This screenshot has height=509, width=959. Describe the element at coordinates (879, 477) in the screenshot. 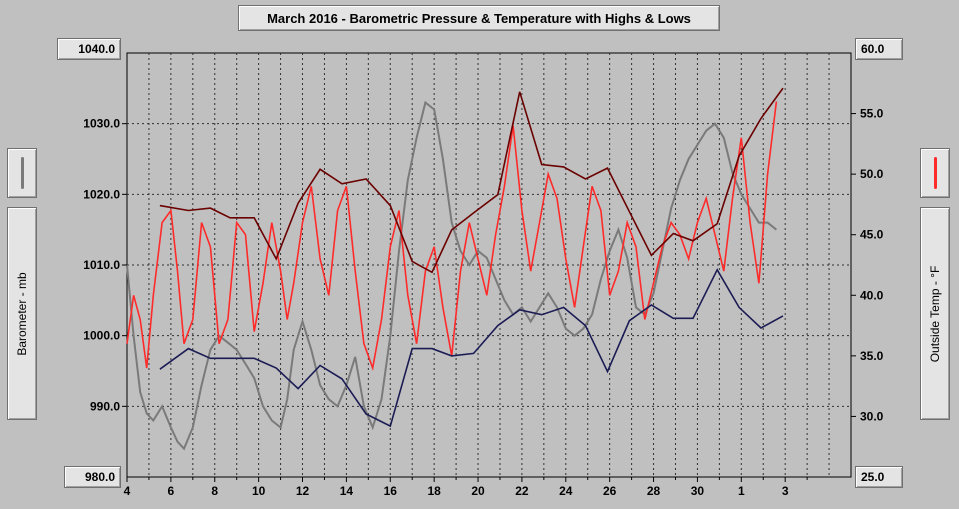

I see `y-right-min-label: 25.0` at that location.